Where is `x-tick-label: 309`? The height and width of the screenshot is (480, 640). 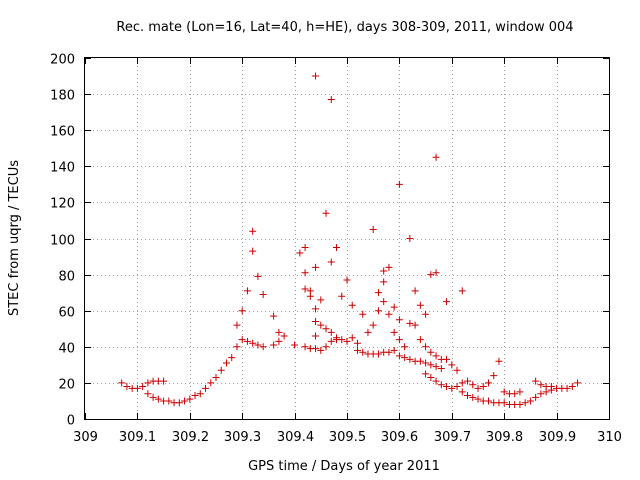
x-tick-label: 309 is located at coordinates (85, 437).